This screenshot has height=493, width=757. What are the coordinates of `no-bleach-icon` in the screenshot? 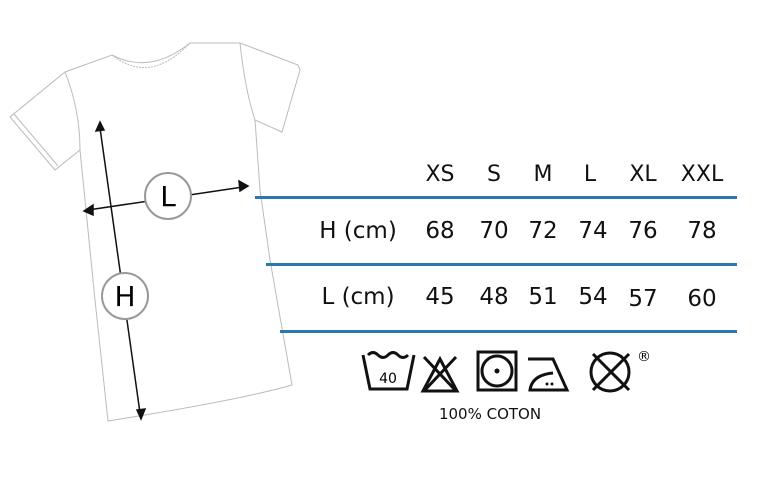 It's located at (440, 374).